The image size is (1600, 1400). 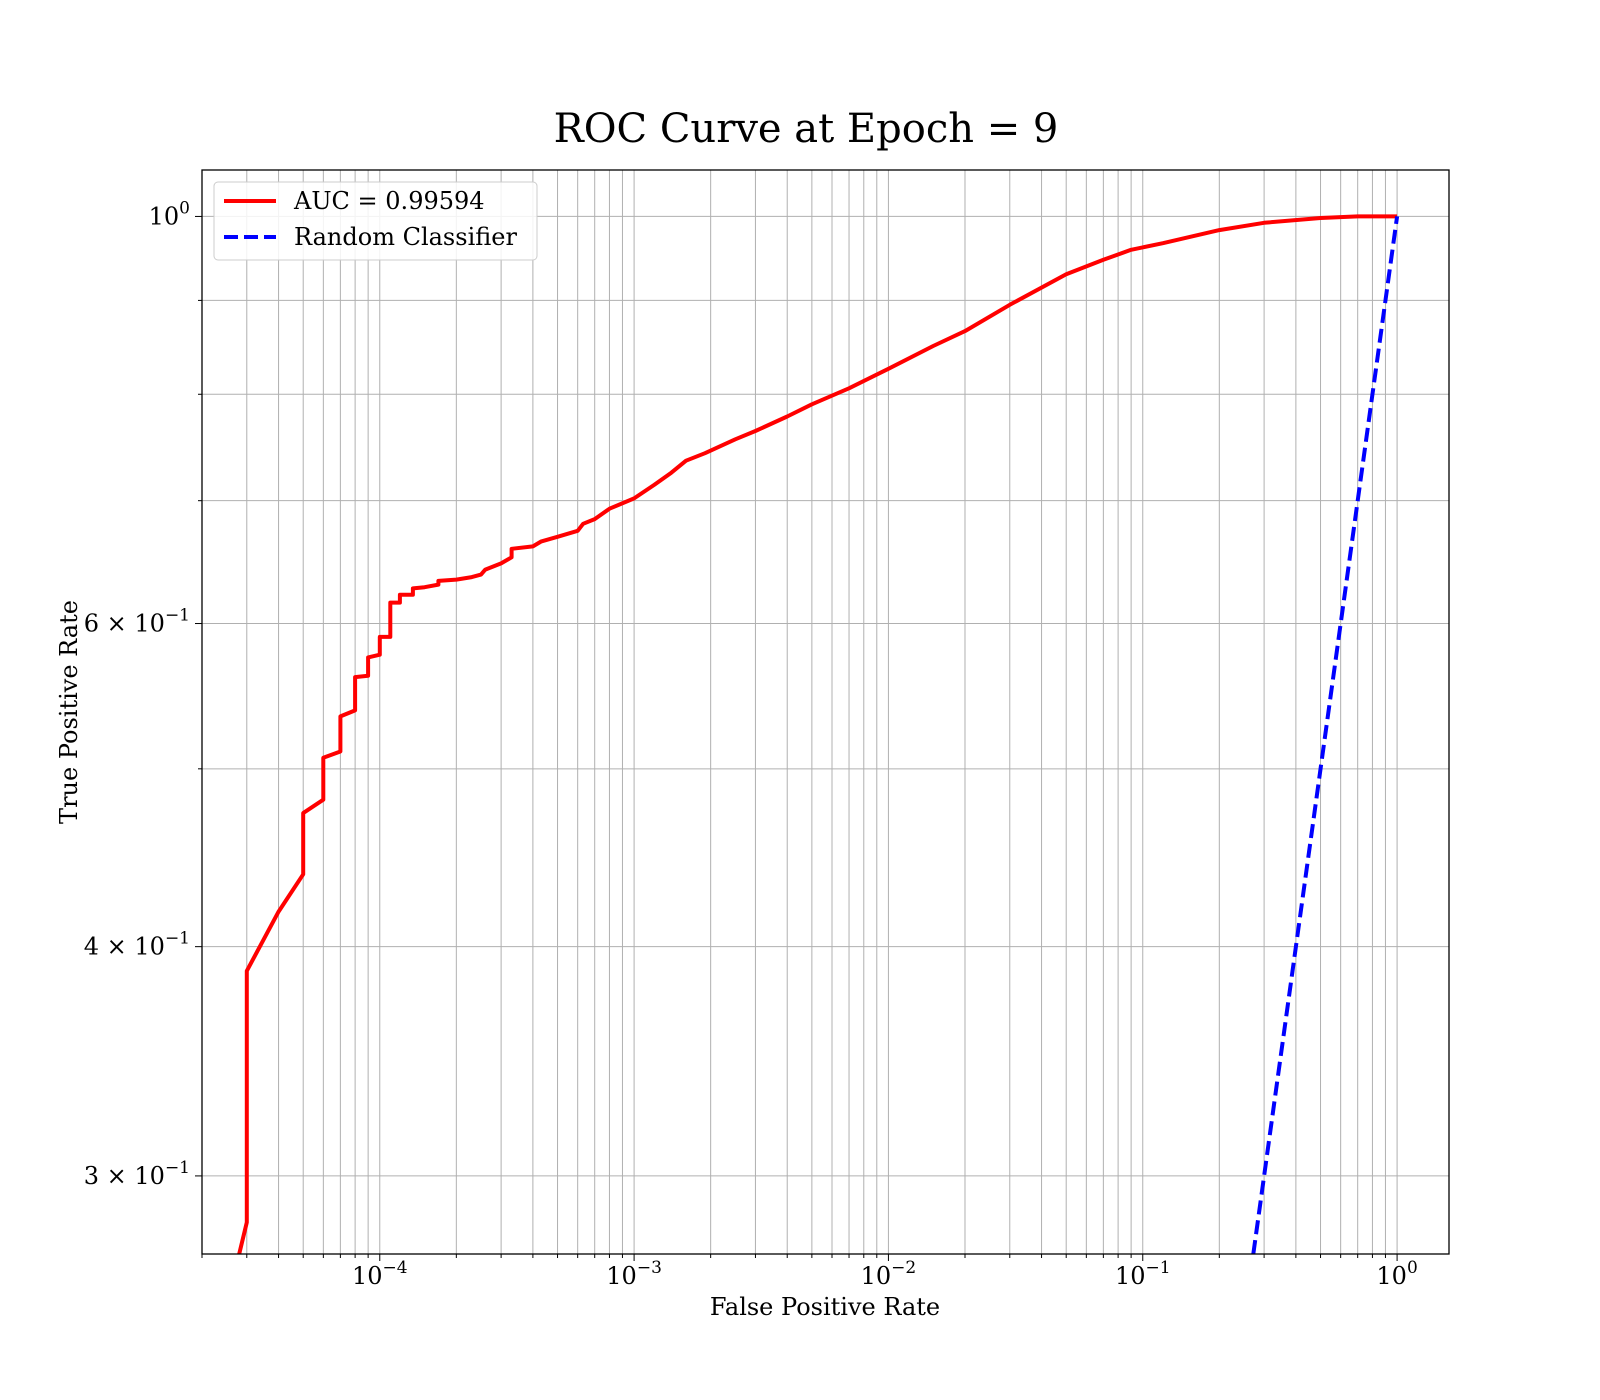 What do you see at coordinates (806, 129) in the screenshot?
I see `chart-title: ROC Curve at Epoch = 9` at bounding box center [806, 129].